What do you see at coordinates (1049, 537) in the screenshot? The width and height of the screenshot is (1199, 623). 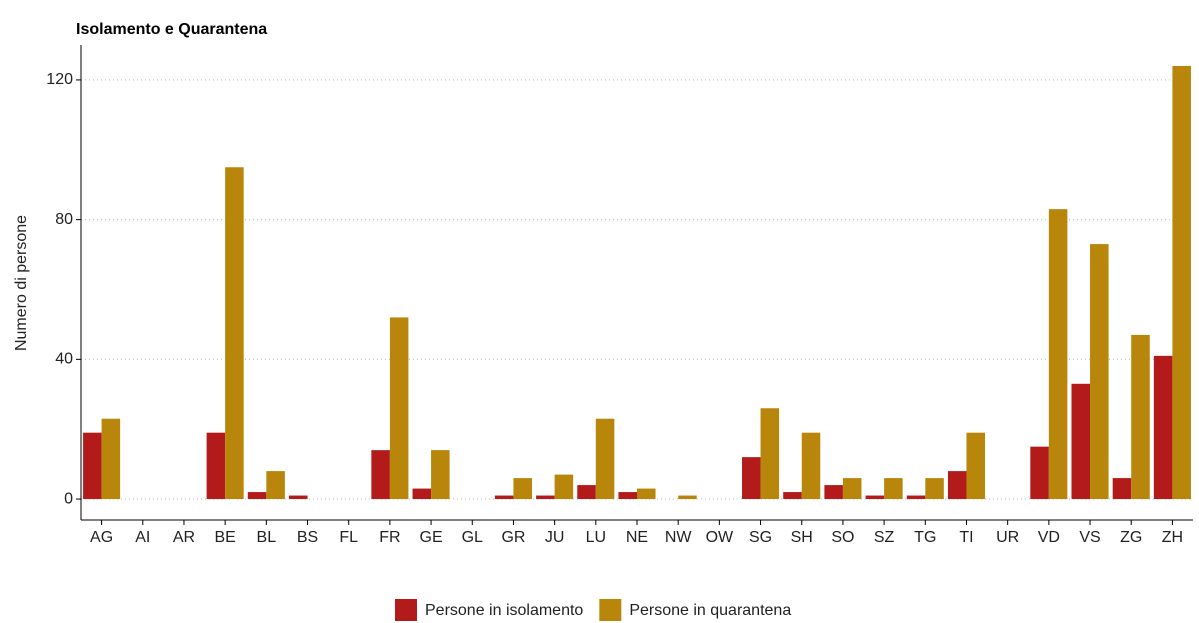 I see `x-tick-label: VD` at bounding box center [1049, 537].